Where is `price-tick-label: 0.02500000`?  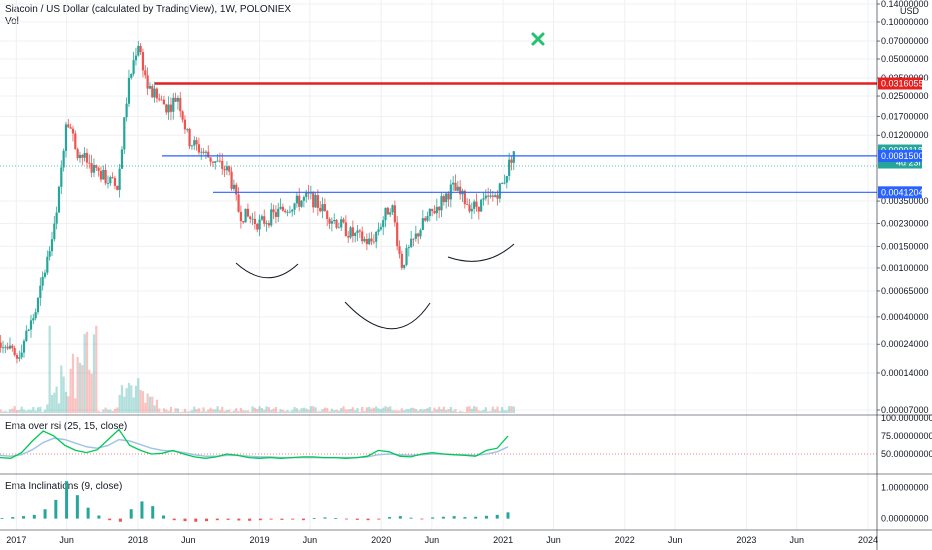 price-tick-label: 0.02500000 is located at coordinates (905, 96).